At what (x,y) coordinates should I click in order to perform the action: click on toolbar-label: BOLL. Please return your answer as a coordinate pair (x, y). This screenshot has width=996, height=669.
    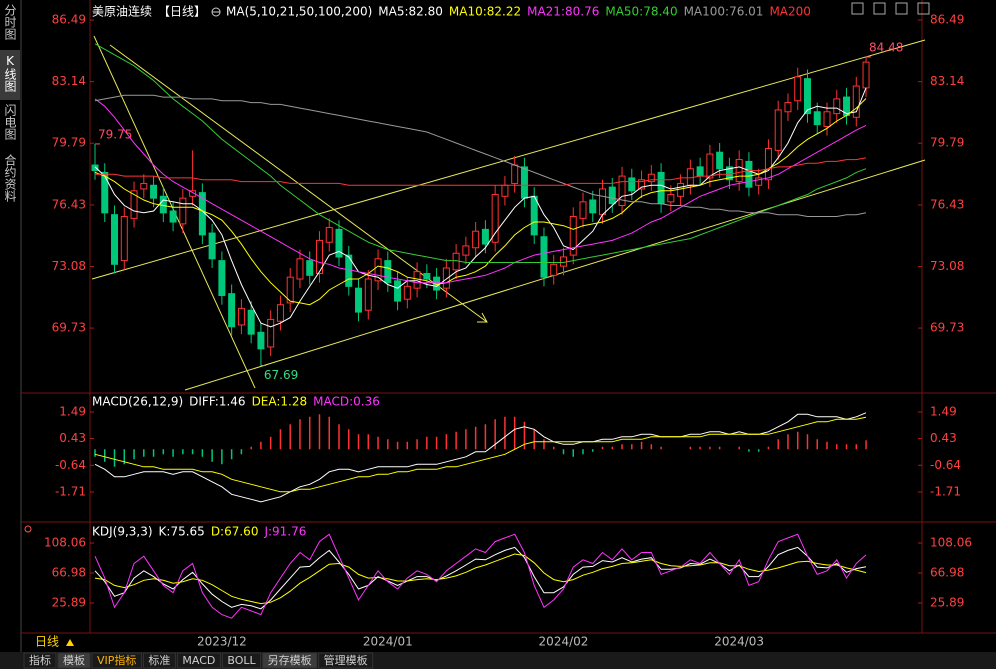
    Looking at the image, I should click on (241, 660).